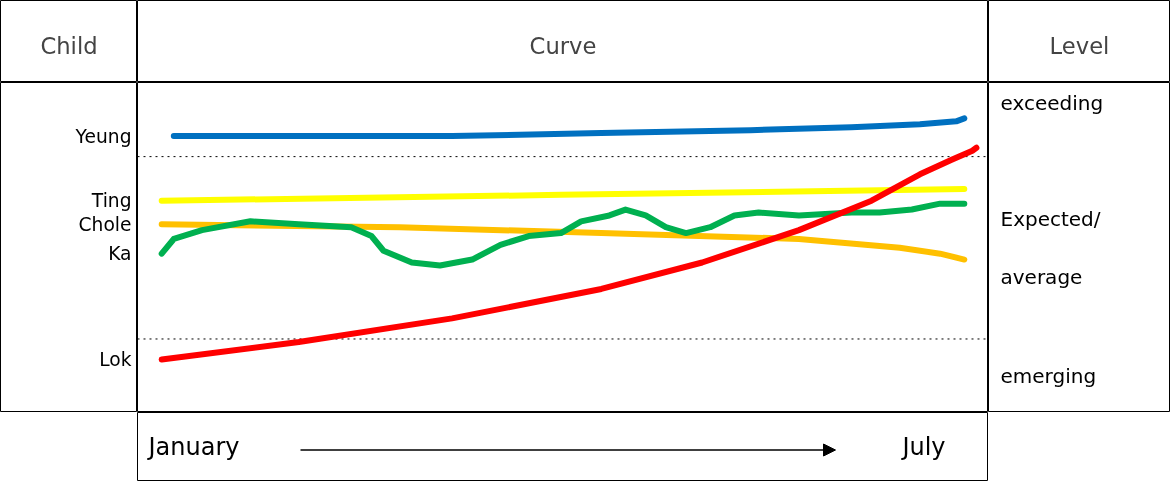 This screenshot has height=482, width=1171. I want to click on series-label: Lok, so click(115, 360).